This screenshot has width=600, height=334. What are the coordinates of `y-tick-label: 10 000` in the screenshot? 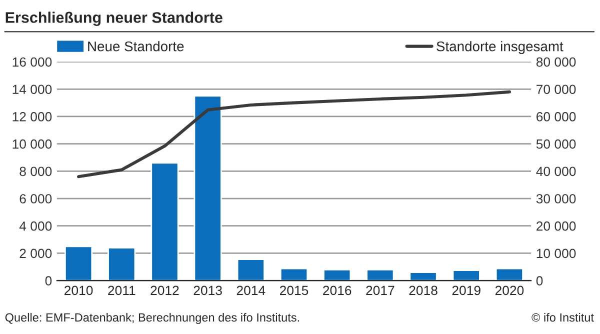 It's located at (32, 144).